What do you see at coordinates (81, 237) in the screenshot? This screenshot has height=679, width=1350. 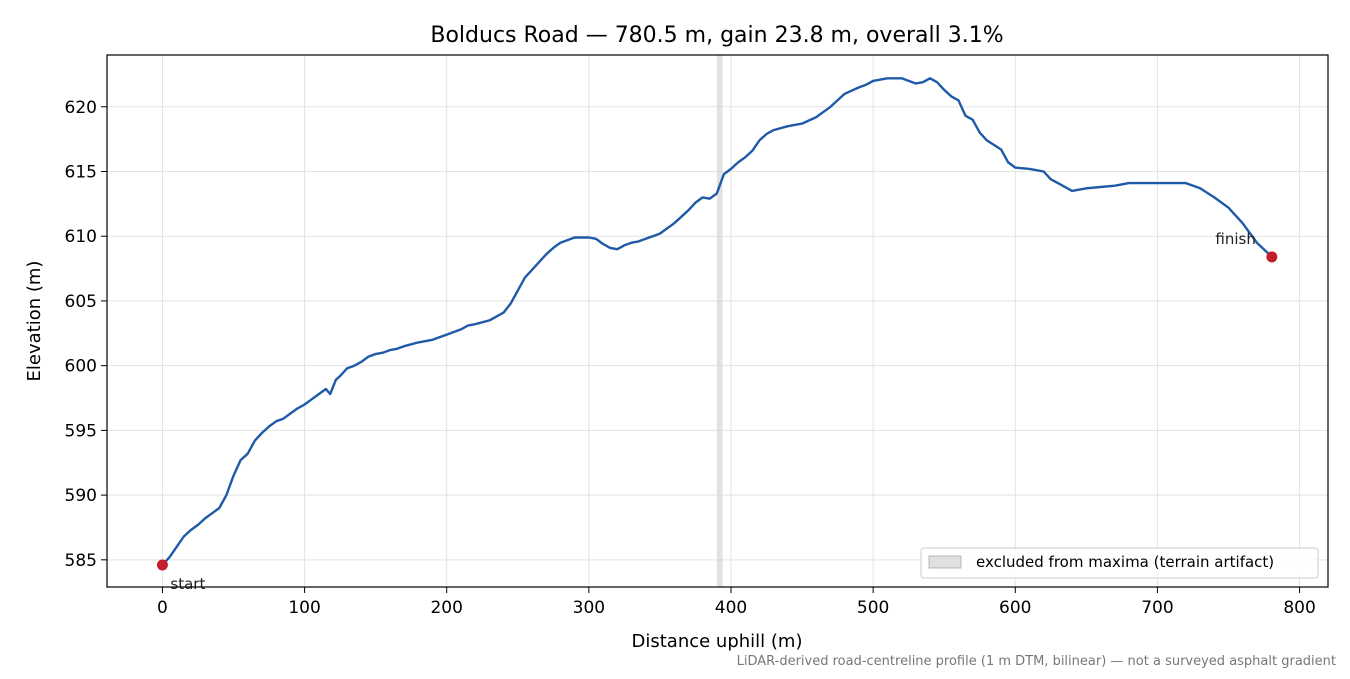 I see `y-tick-label: 610` at bounding box center [81, 237].